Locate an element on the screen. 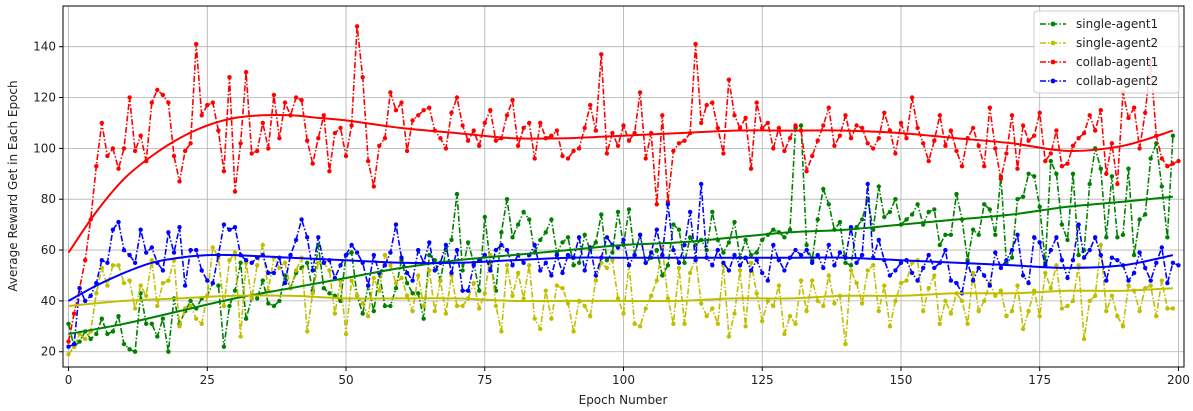 The image size is (1193, 411). x-tick-label: 0 is located at coordinates (69, 380).